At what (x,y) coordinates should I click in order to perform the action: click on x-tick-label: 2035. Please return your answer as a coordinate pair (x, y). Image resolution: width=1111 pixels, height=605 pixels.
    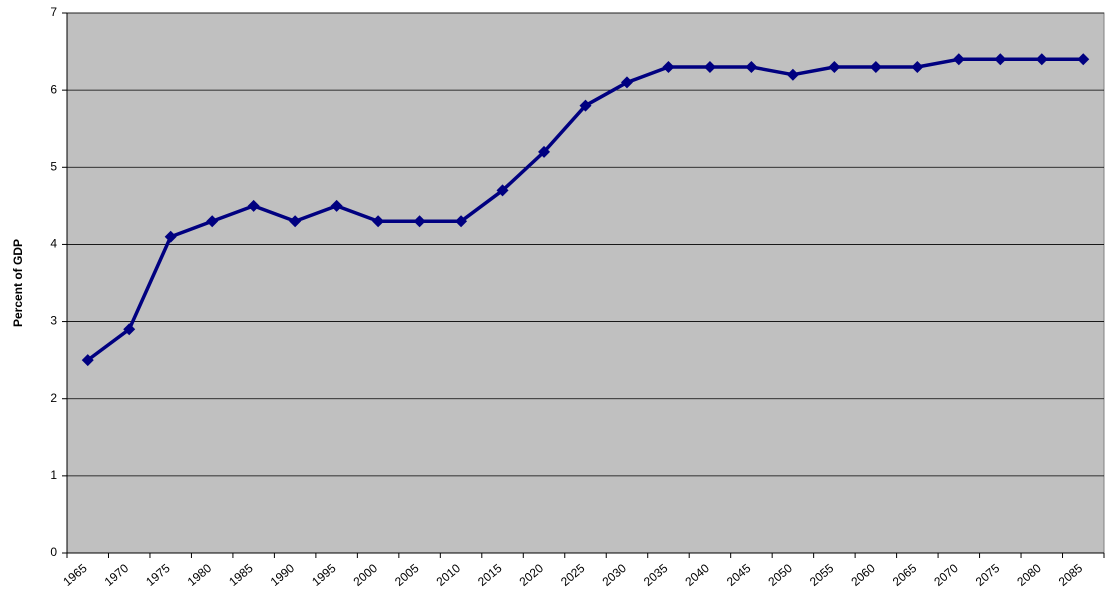
    Looking at the image, I should click on (656, 575).